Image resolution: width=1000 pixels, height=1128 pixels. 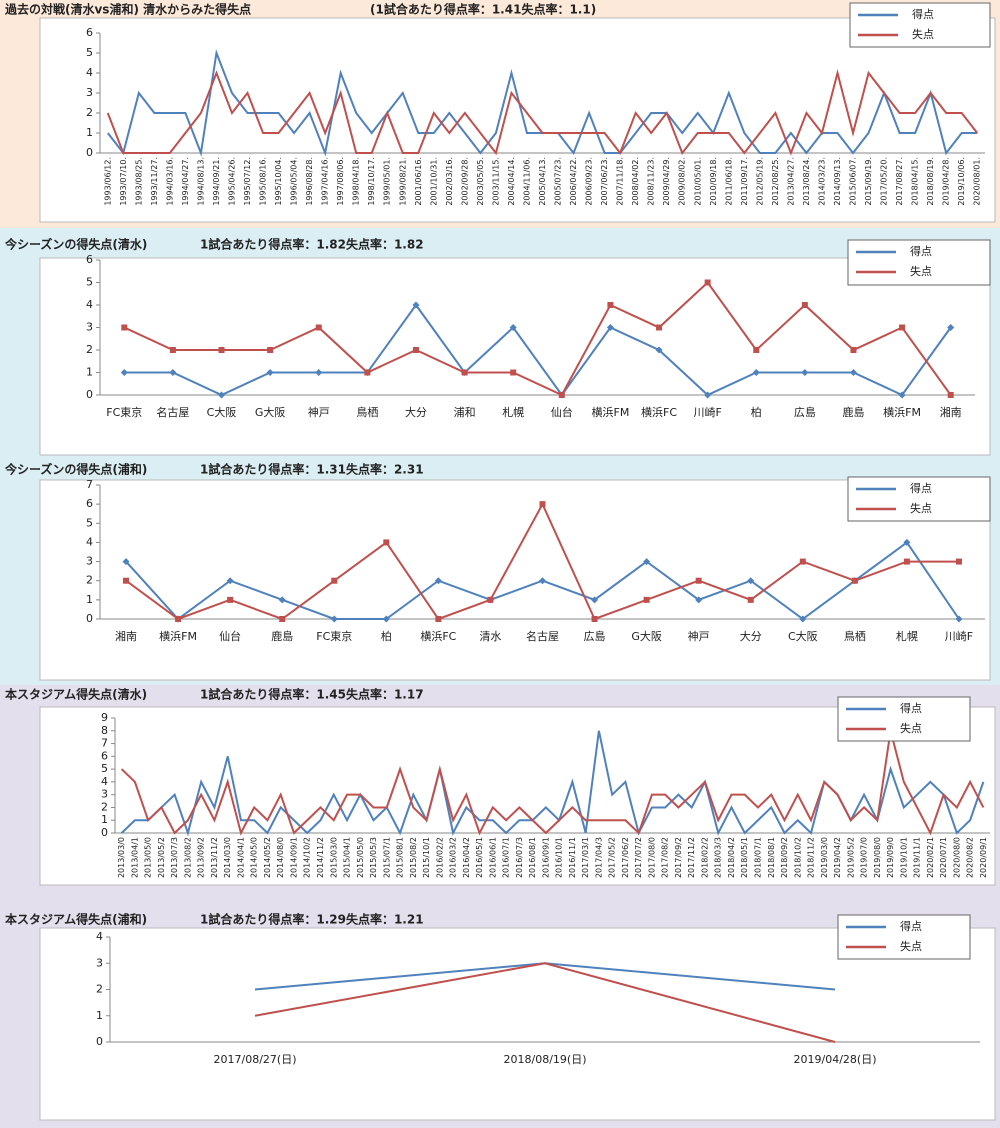 What do you see at coordinates (635, 181) in the screenshot?
I see `x-tick-label: 2008/04/02.` at bounding box center [635, 181].